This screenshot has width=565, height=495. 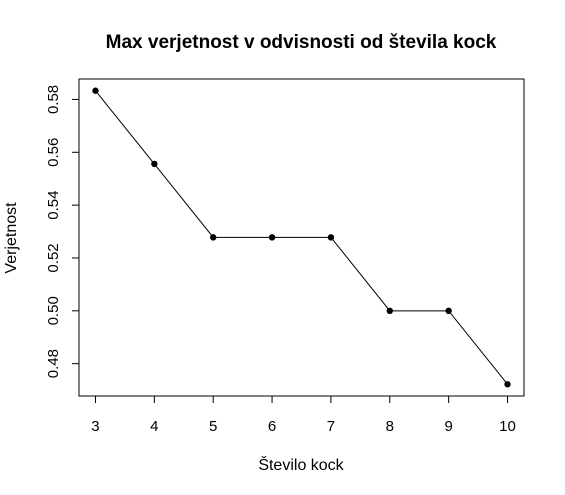 I want to click on x-tick-label: 8, so click(x=390, y=426).